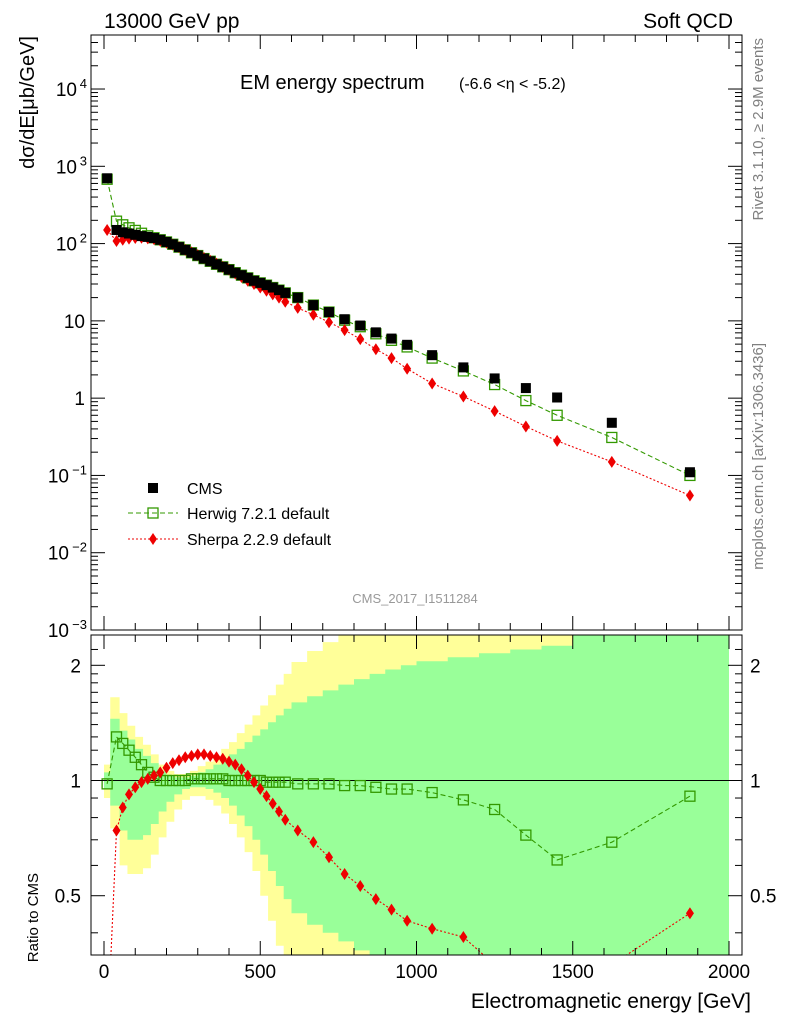 The height and width of the screenshot is (1024, 786). What do you see at coordinates (79, 399) in the screenshot?
I see `y-tick-label: 1` at bounding box center [79, 399].